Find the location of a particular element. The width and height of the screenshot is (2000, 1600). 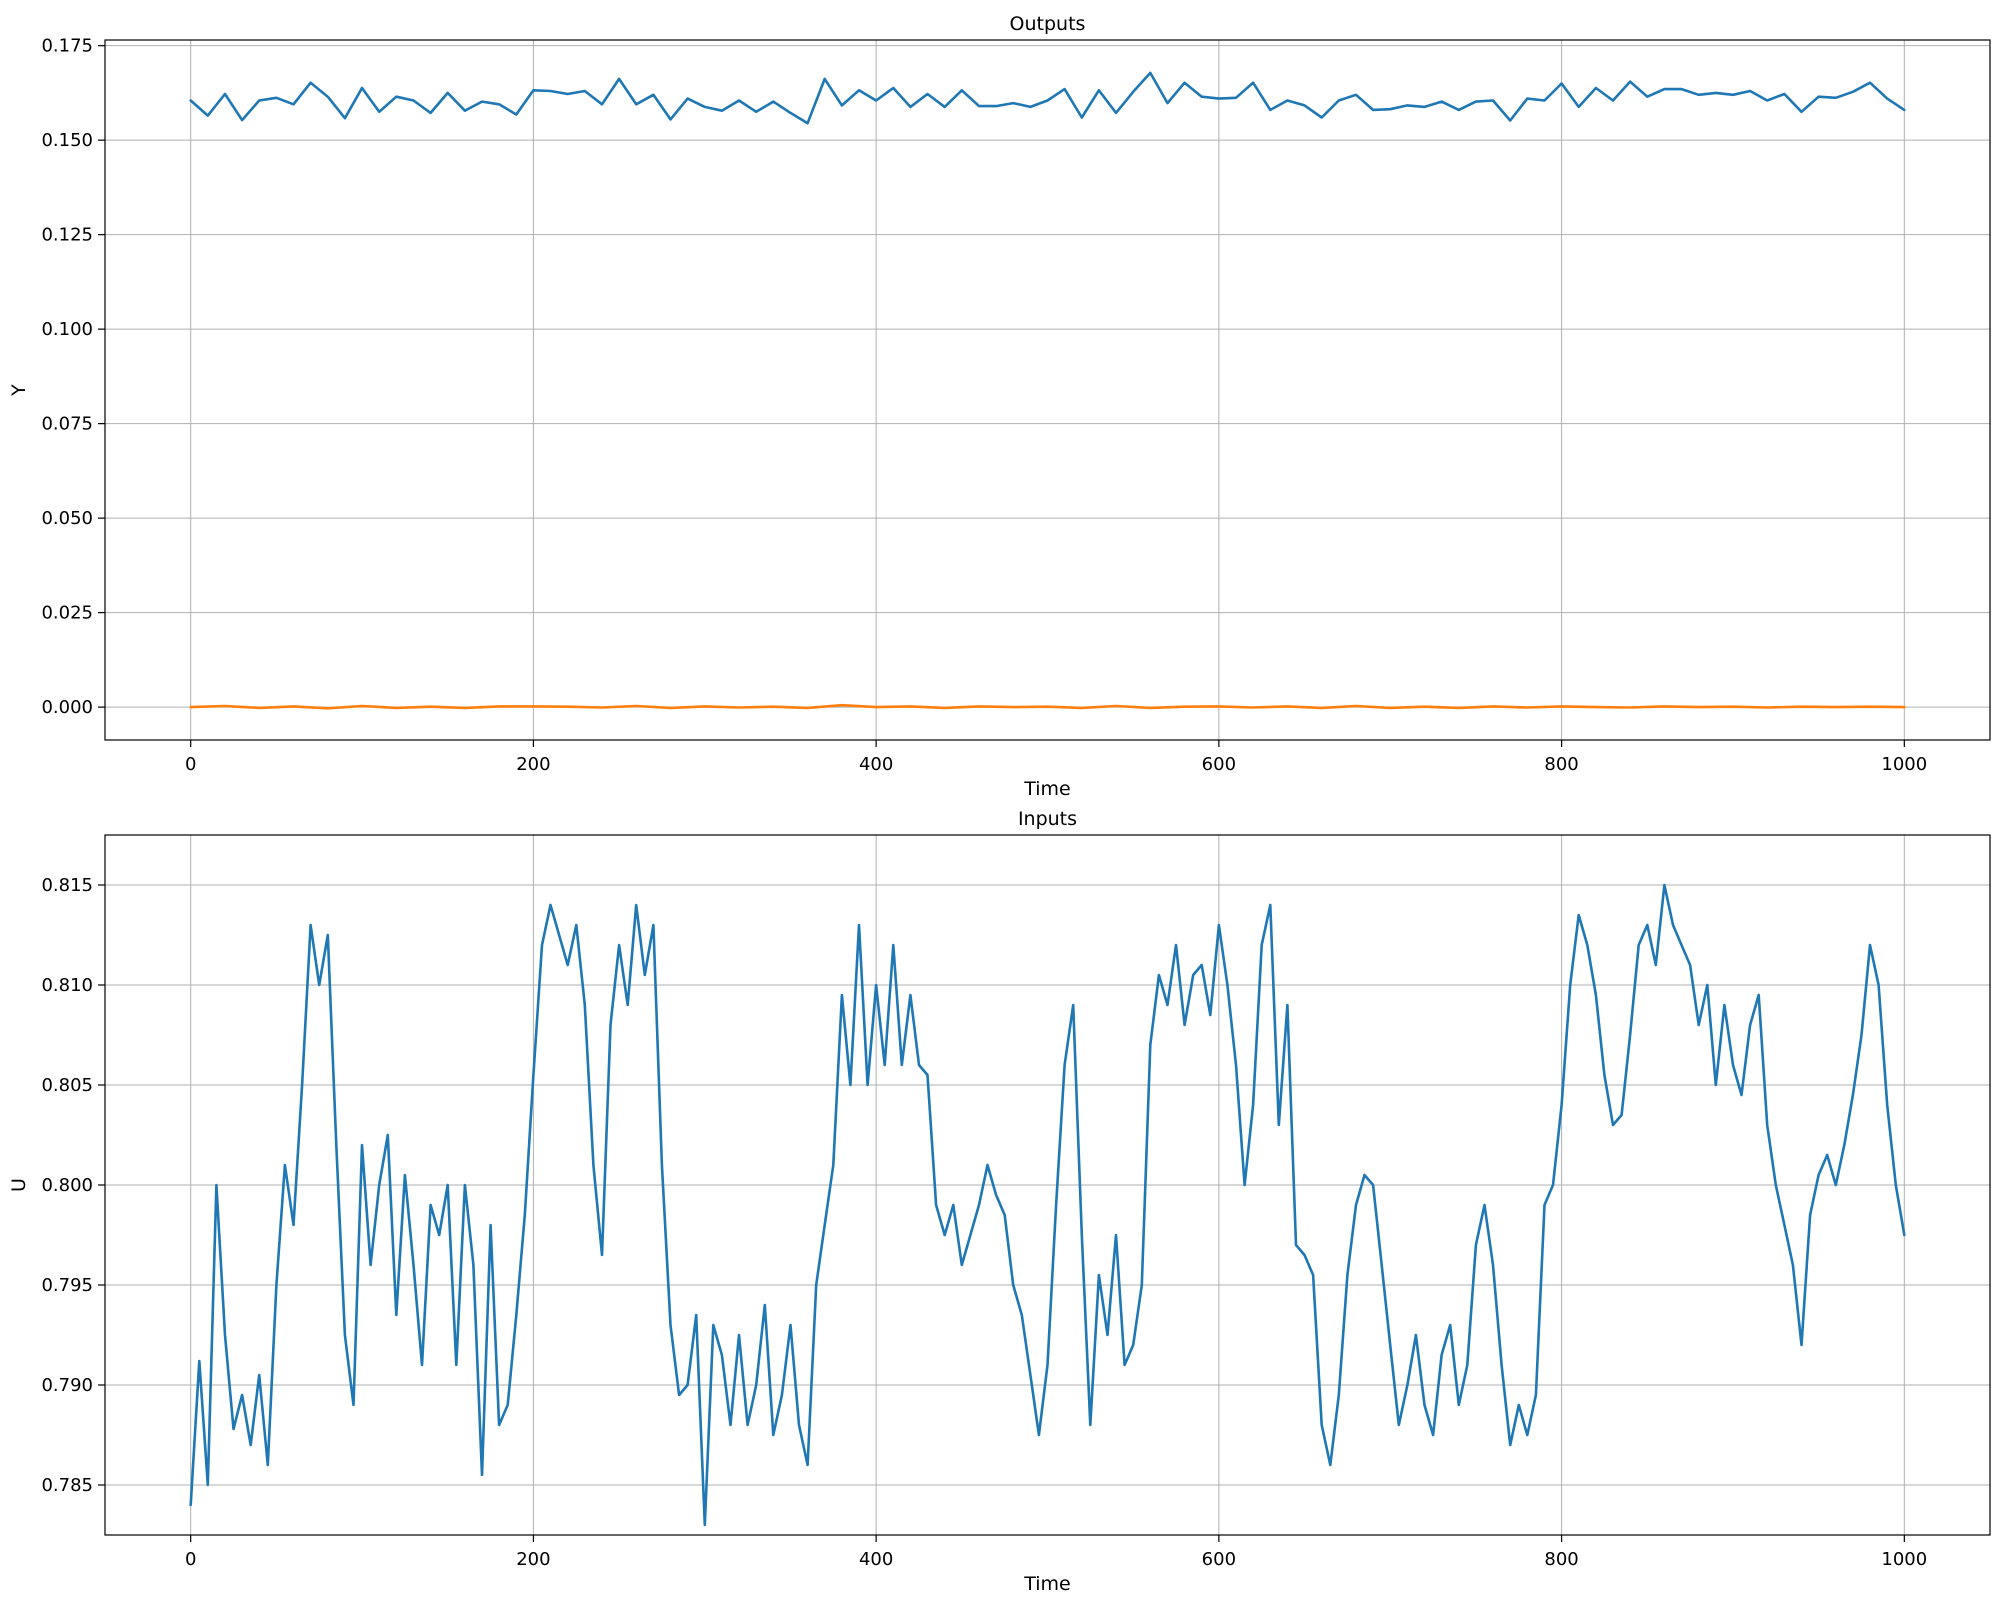

inputs-x-axis-label: Time is located at coordinates (1047, 1584).